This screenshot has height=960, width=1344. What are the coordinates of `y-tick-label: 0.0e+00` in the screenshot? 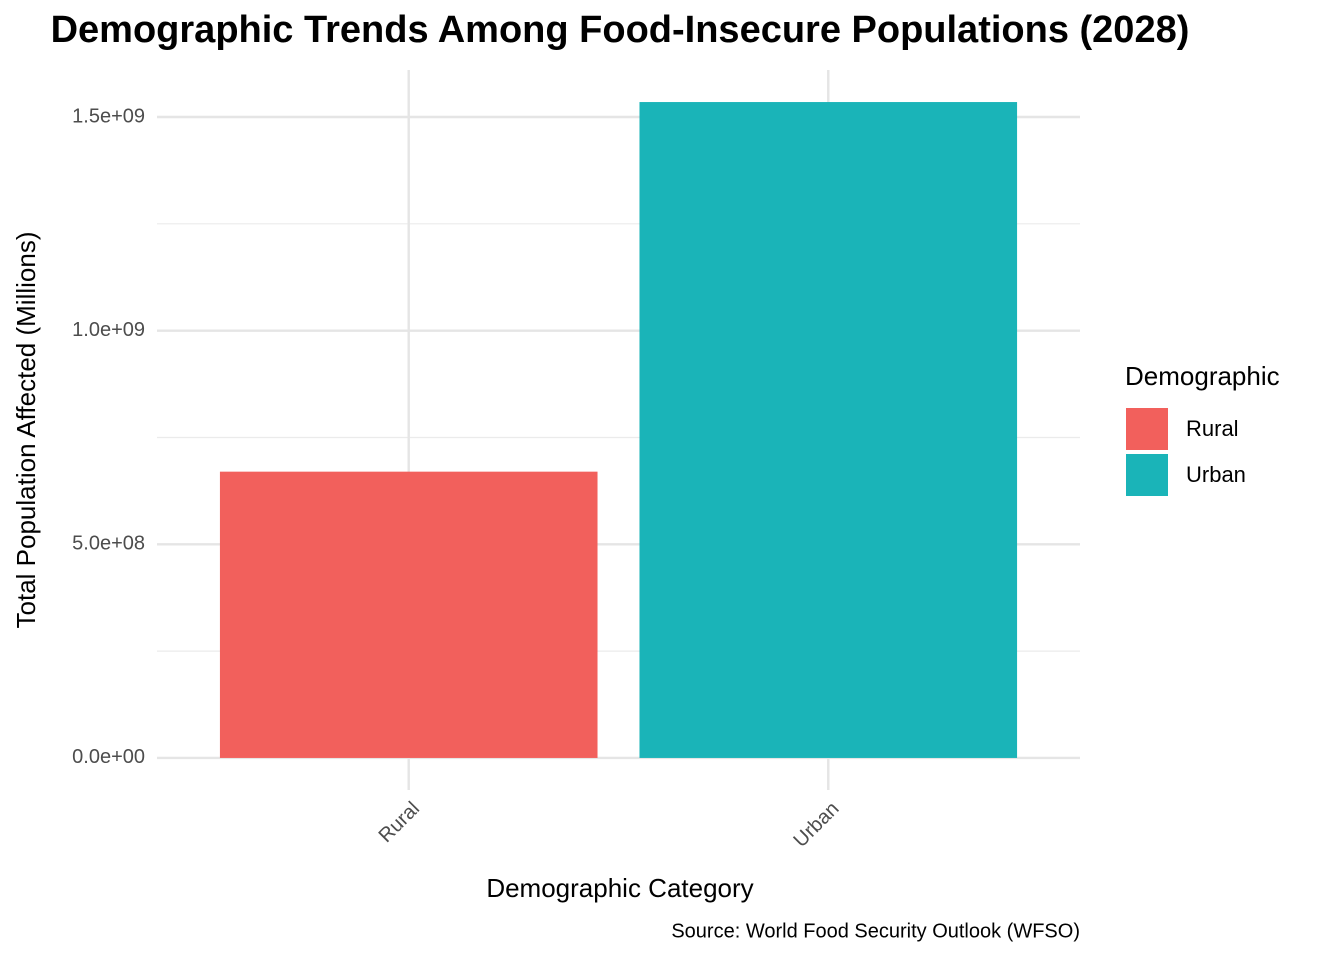 It's located at (108, 757).